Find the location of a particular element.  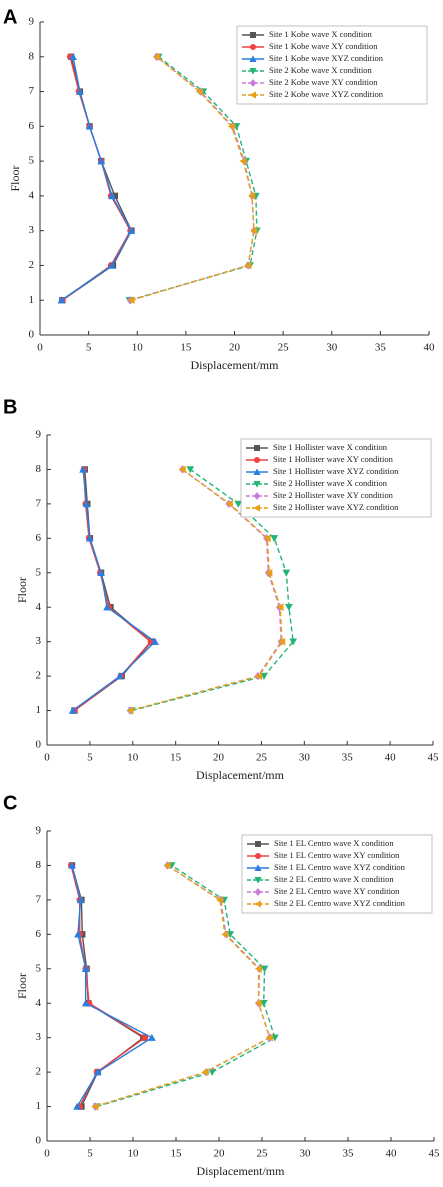

legend-label: Site 2 EL Centro wave X condition is located at coordinates (334, 879).